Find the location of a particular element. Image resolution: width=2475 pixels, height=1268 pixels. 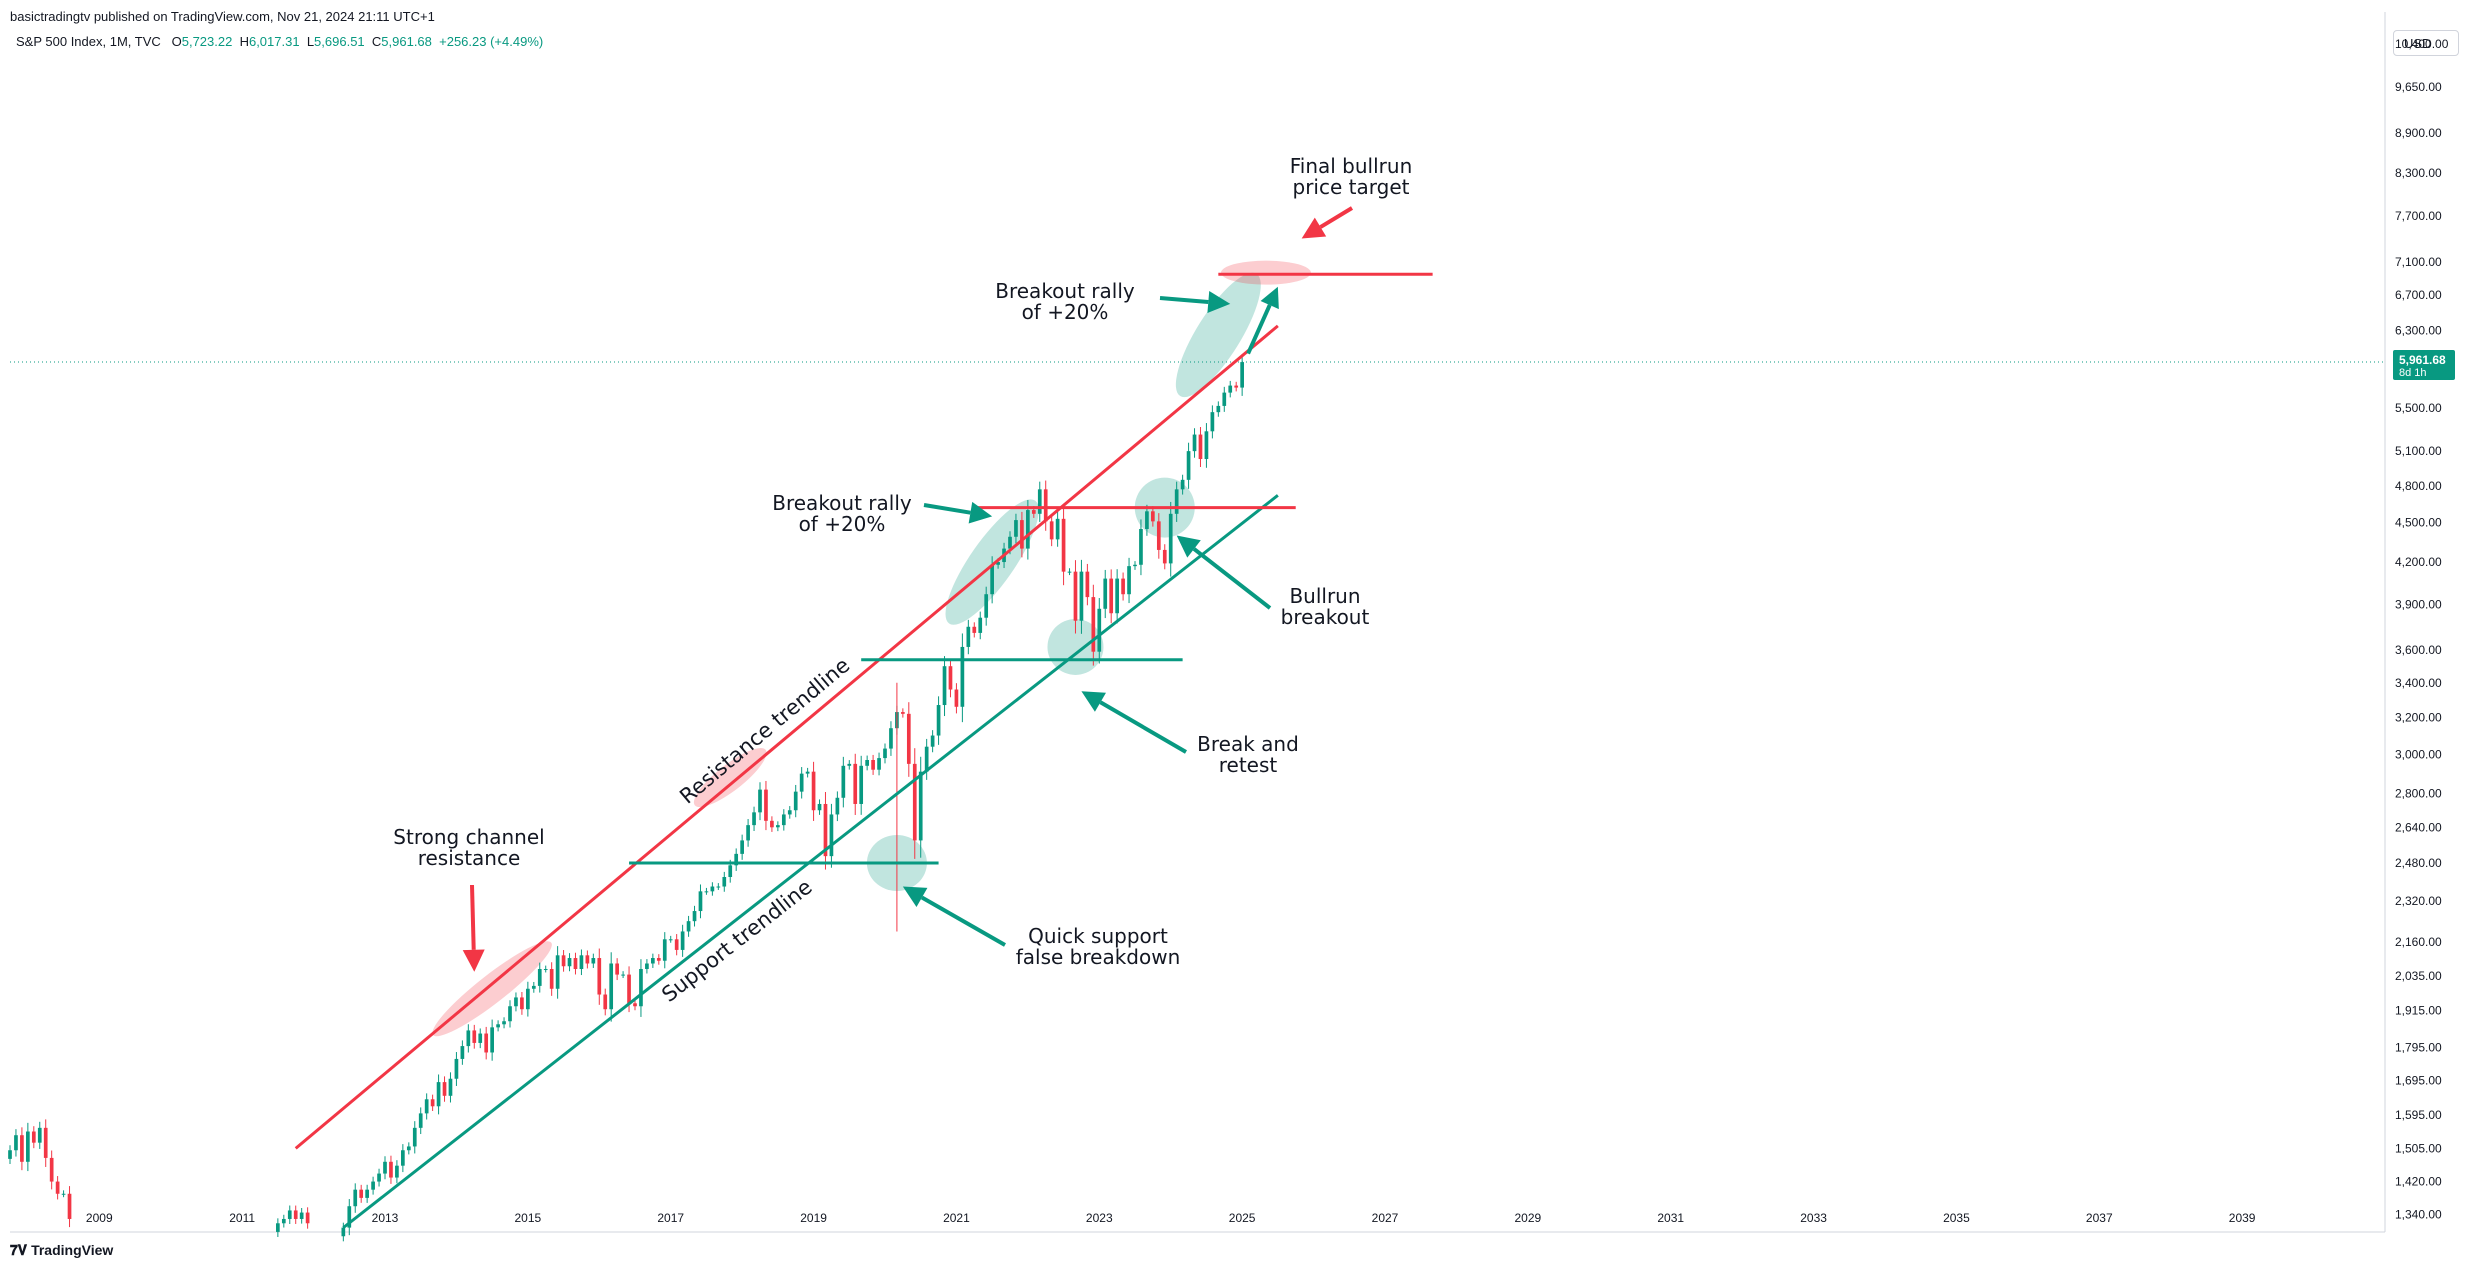

tradingview-brand: 𝟕𝐕 TradingView is located at coordinates (61, 1250).